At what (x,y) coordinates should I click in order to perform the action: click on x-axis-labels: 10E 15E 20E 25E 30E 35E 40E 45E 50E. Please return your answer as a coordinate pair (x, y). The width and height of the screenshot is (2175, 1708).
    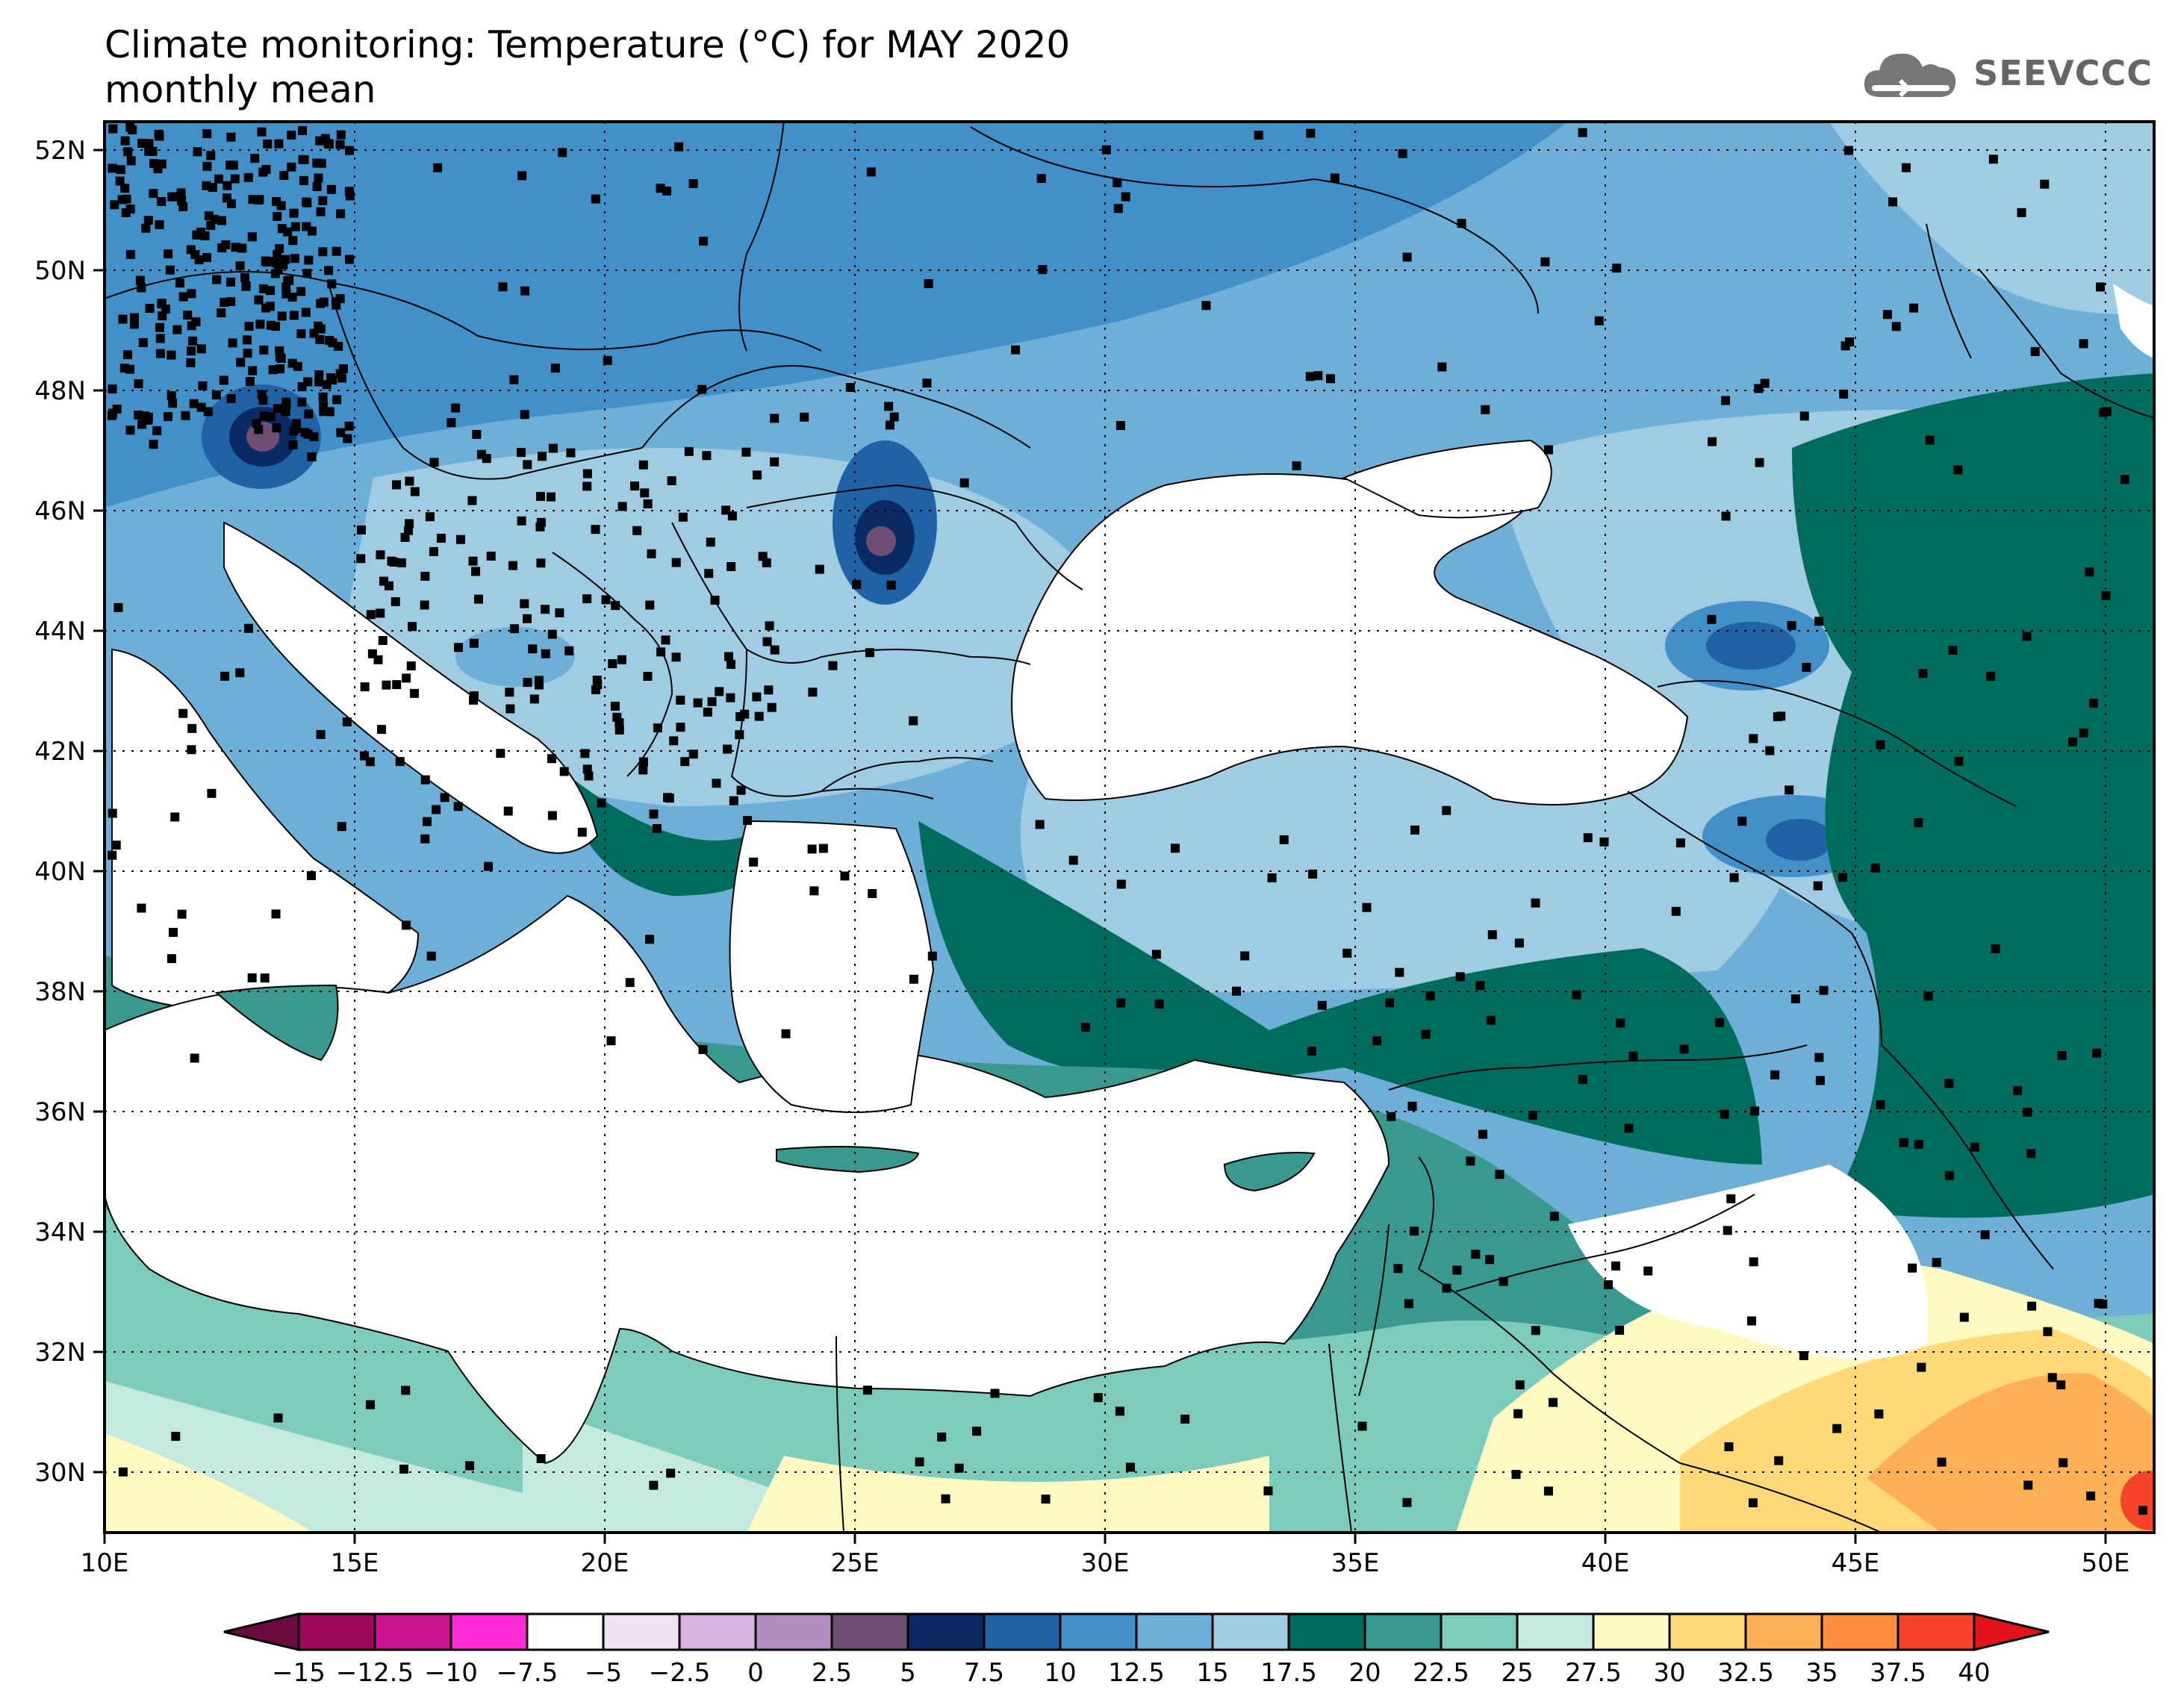
    Looking at the image, I should click on (1105, 1563).